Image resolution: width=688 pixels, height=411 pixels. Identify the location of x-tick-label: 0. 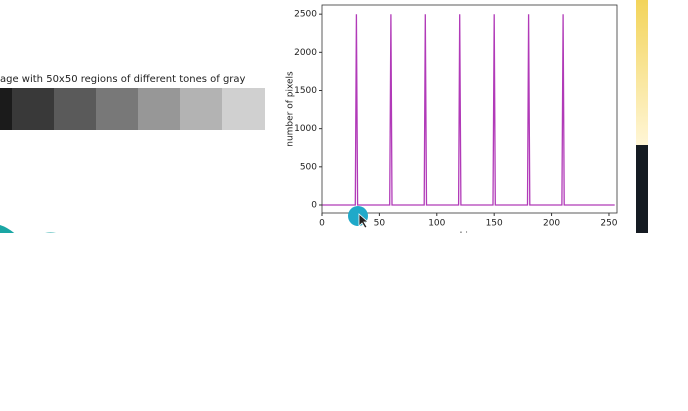
(322, 224).